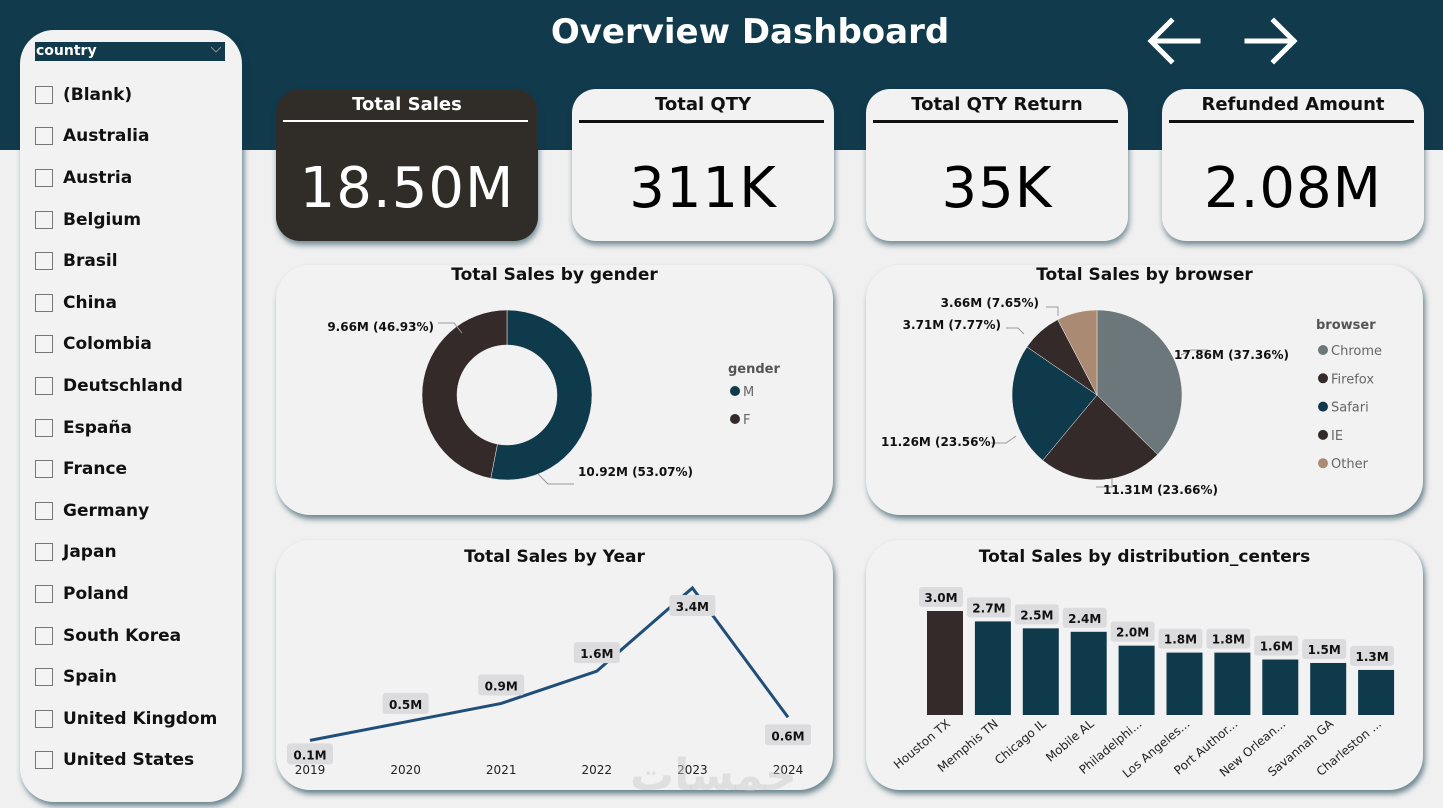 This screenshot has height=808, width=1443. Describe the element at coordinates (126, 178) in the screenshot. I see `slicer-item: Austria` at that location.